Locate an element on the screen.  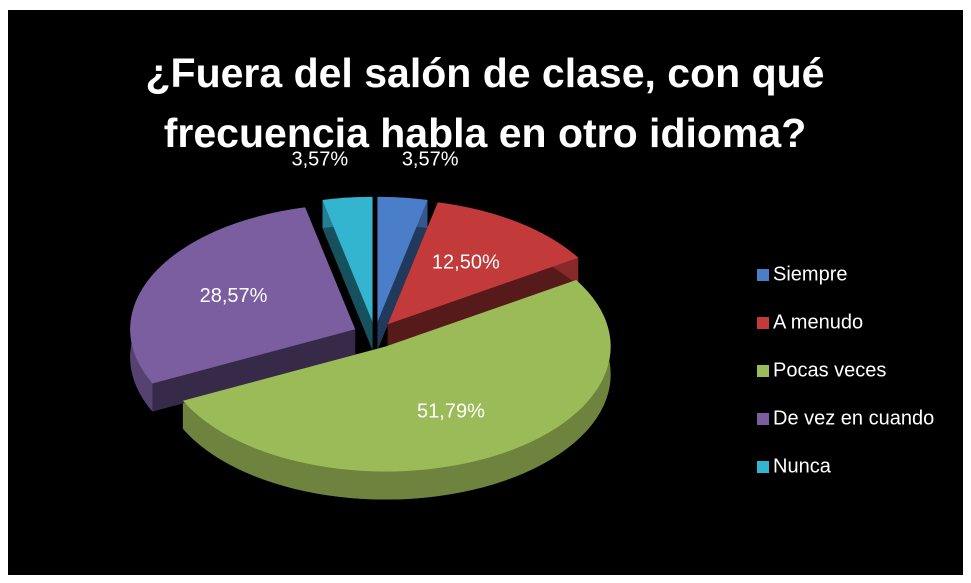
pie-labels: 3,57% 12,50% 51,79% 28,57% 3,57% is located at coordinates (350, 286).